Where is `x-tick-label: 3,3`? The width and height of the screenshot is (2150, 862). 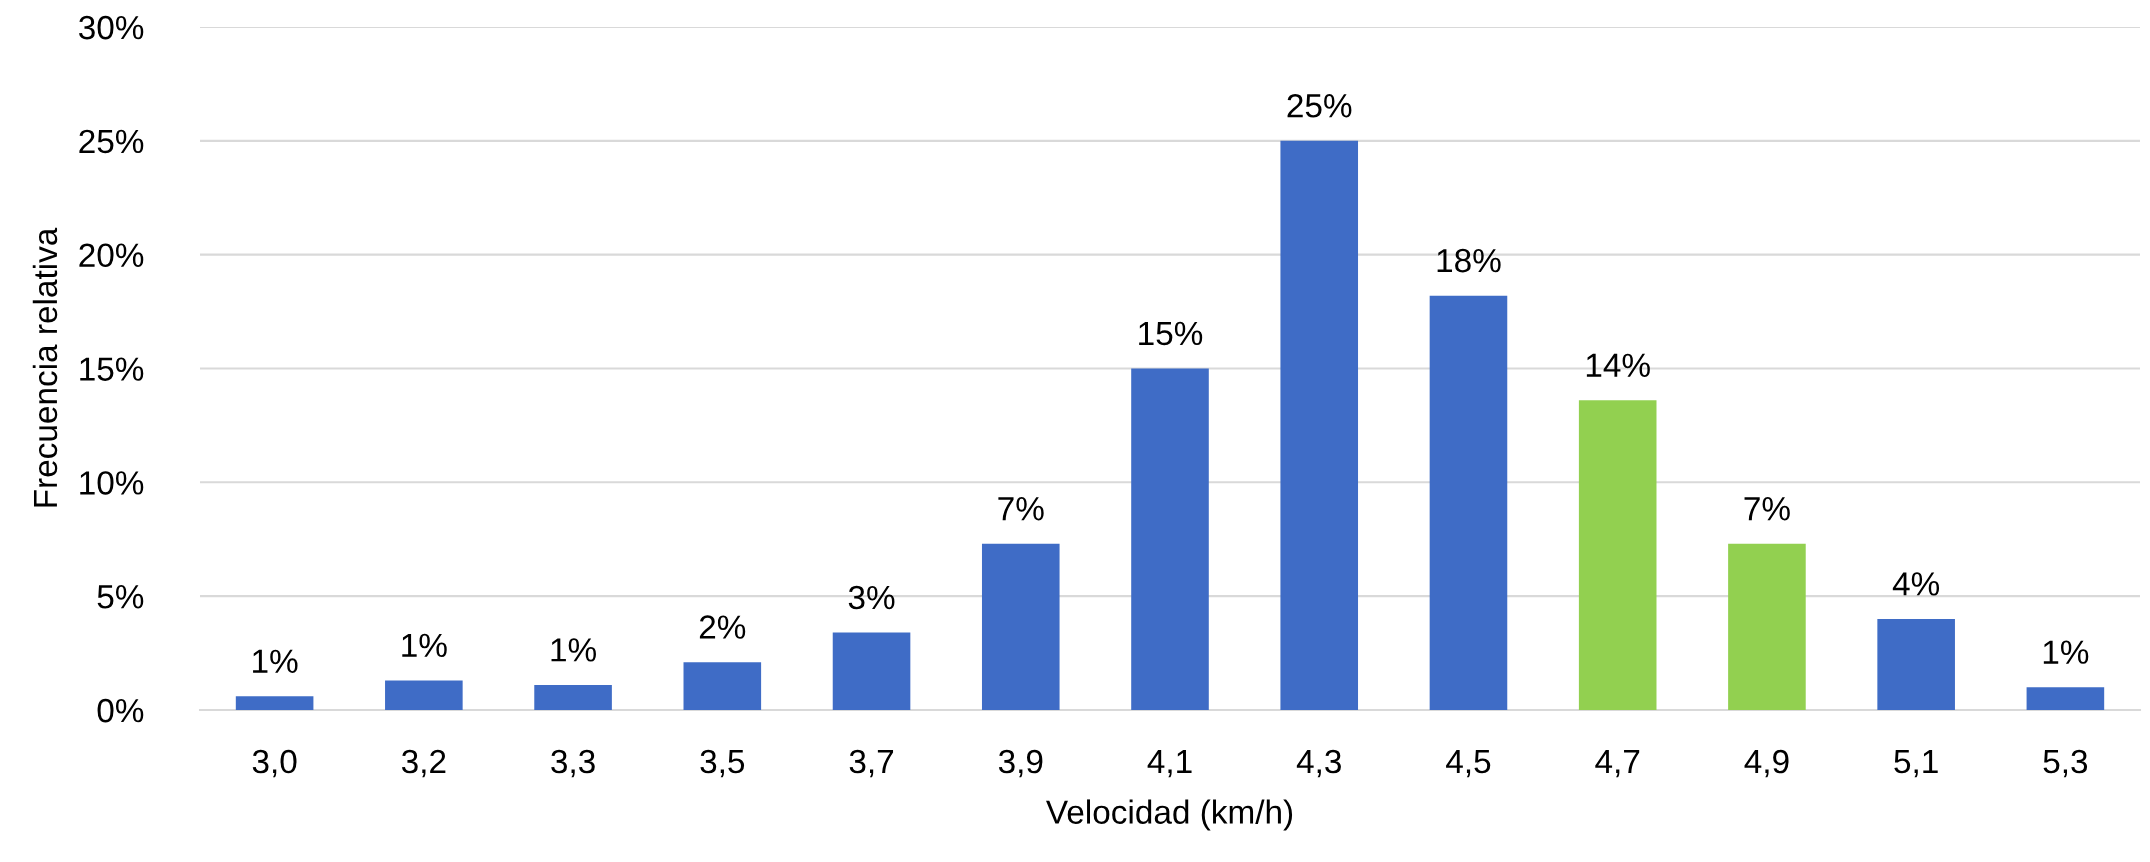 x-tick-label: 3,3 is located at coordinates (573, 763).